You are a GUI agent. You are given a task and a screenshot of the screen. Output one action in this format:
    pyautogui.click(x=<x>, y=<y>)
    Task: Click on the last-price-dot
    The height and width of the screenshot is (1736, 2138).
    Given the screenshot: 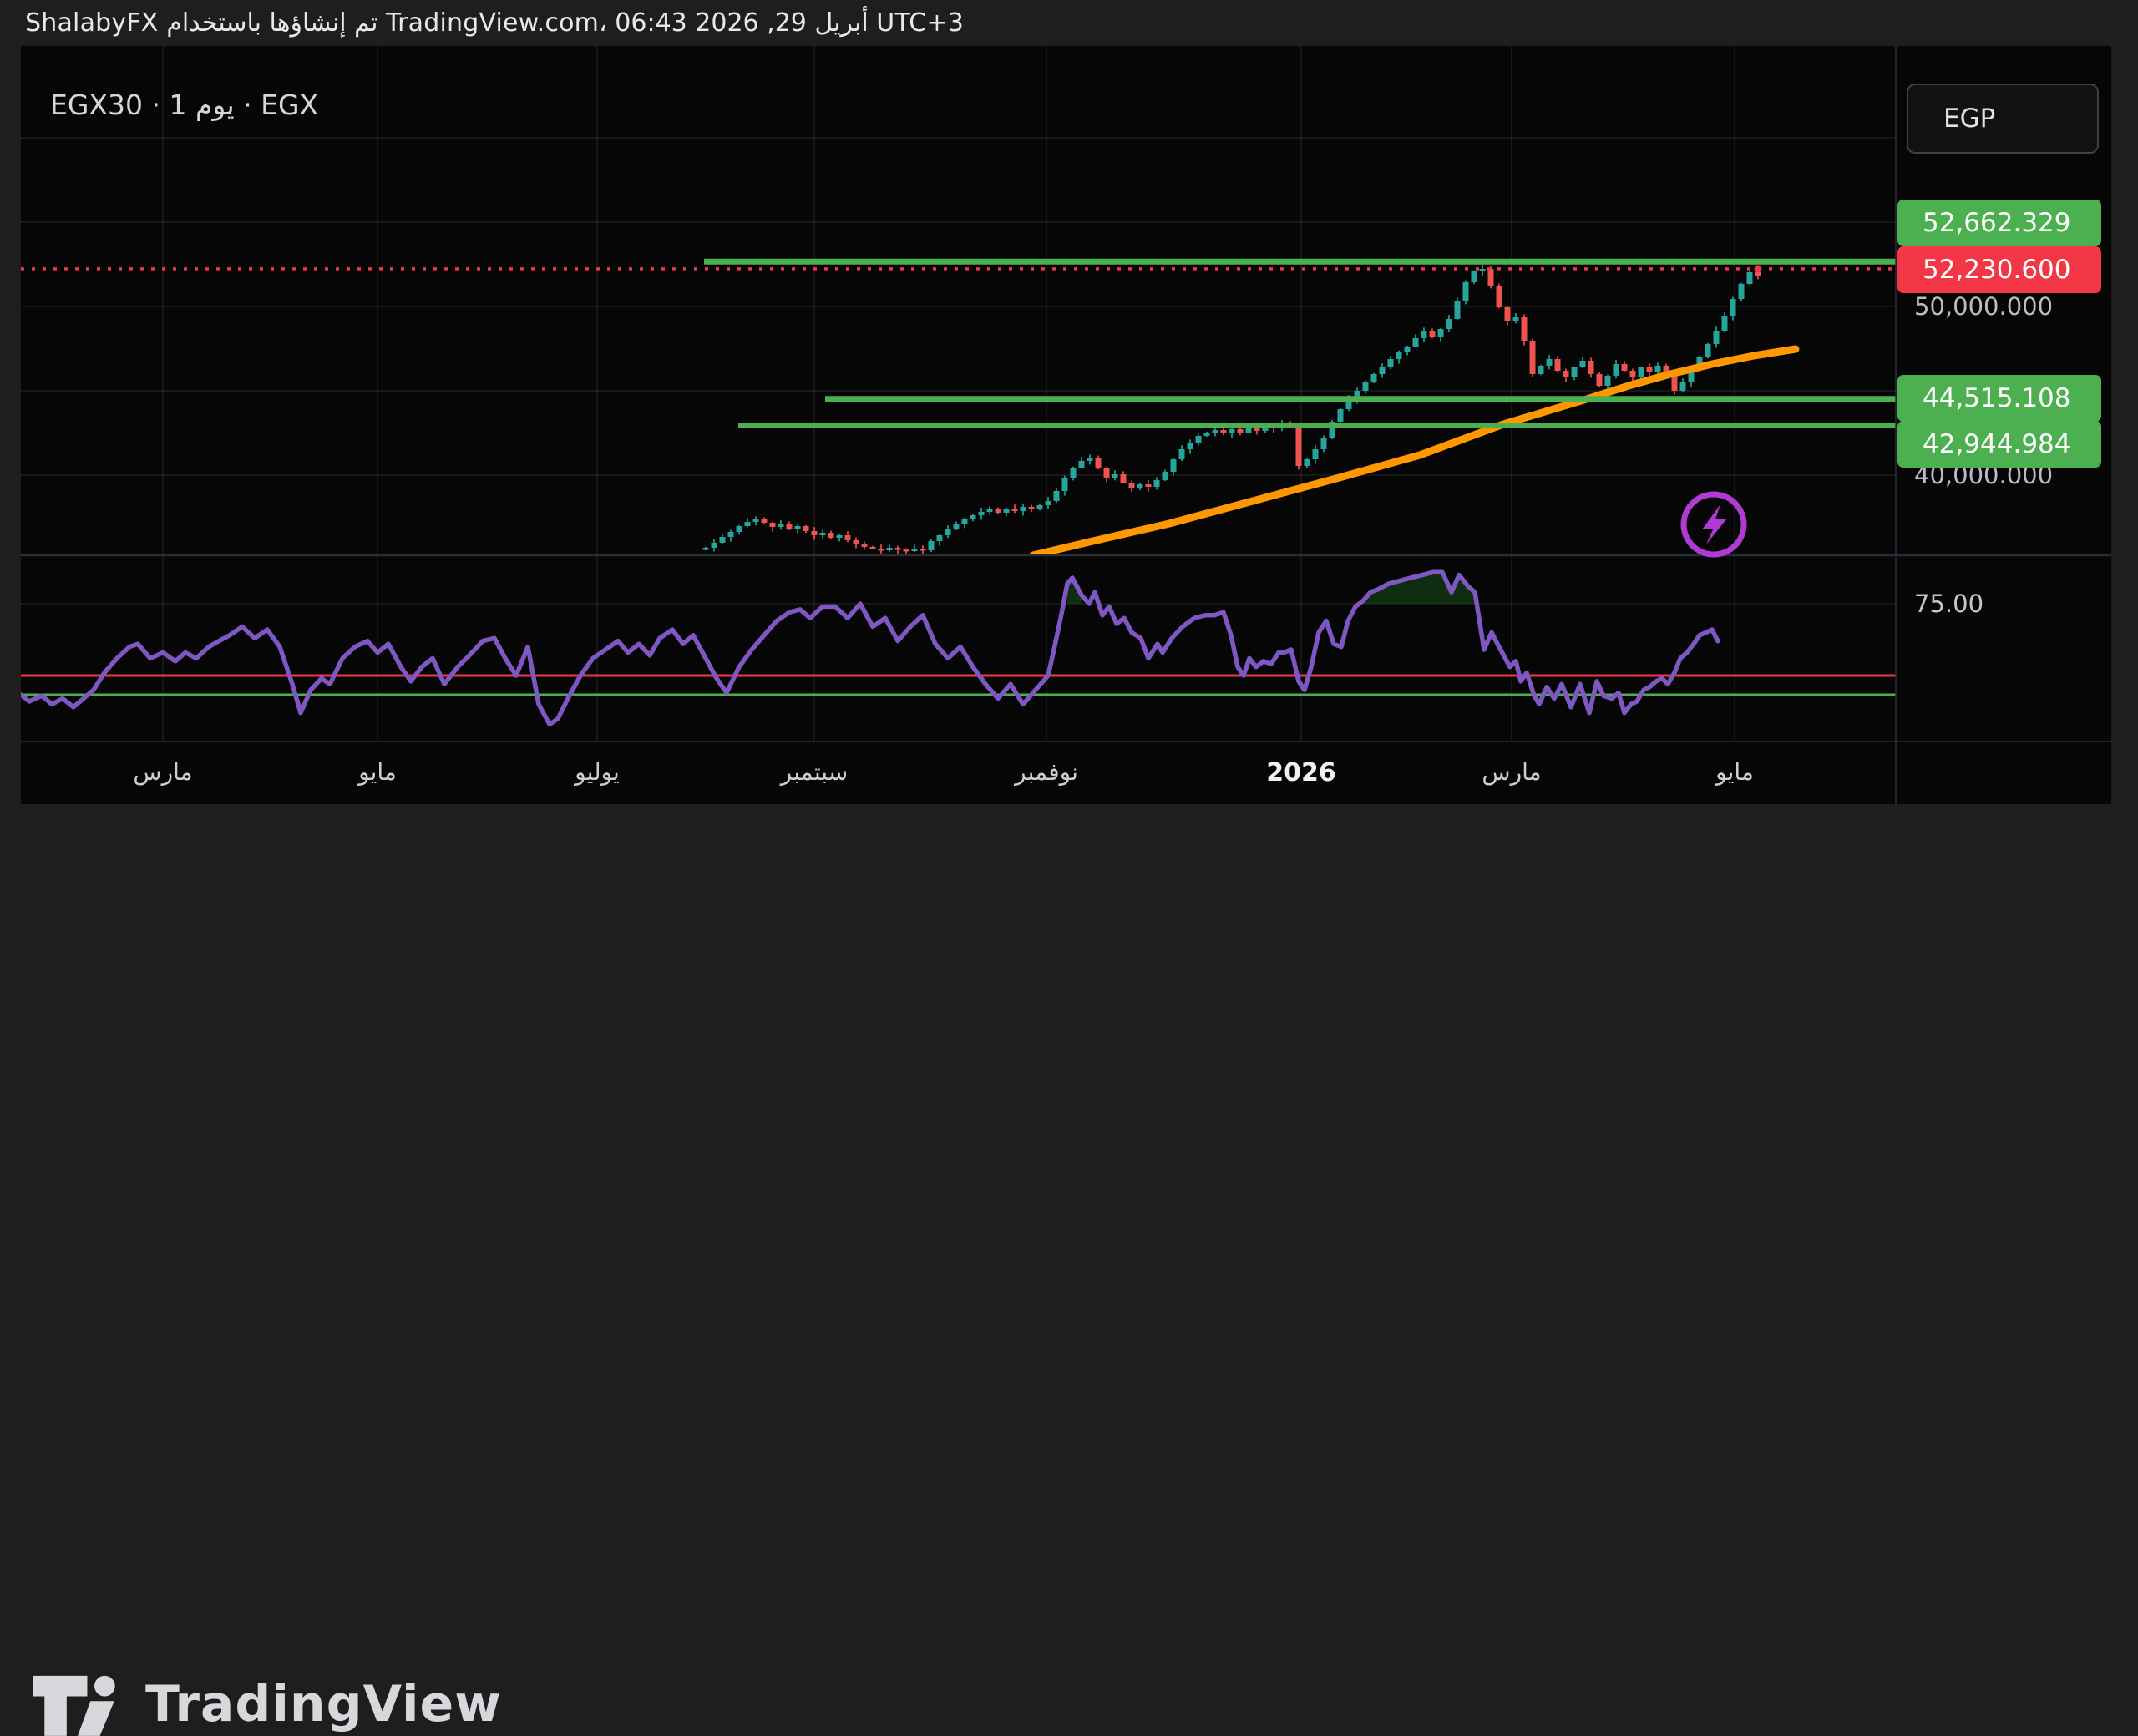 What is the action you would take?
    pyautogui.click(x=1758, y=269)
    